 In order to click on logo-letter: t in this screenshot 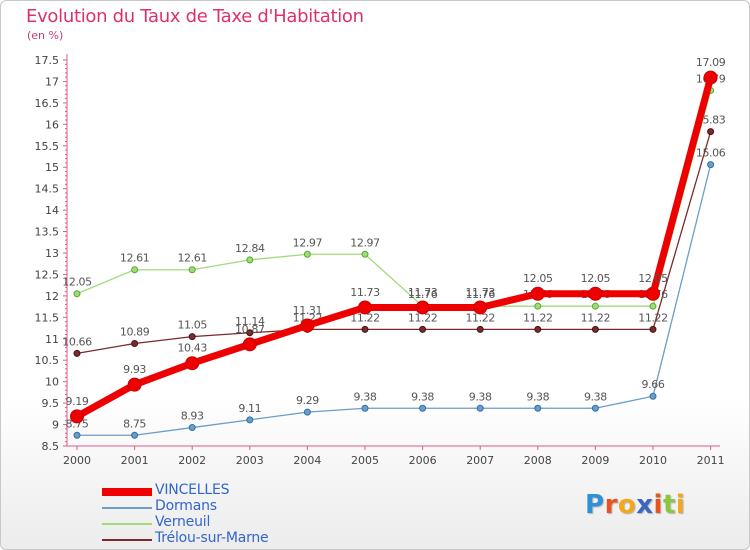, I will do `click(669, 505)`.